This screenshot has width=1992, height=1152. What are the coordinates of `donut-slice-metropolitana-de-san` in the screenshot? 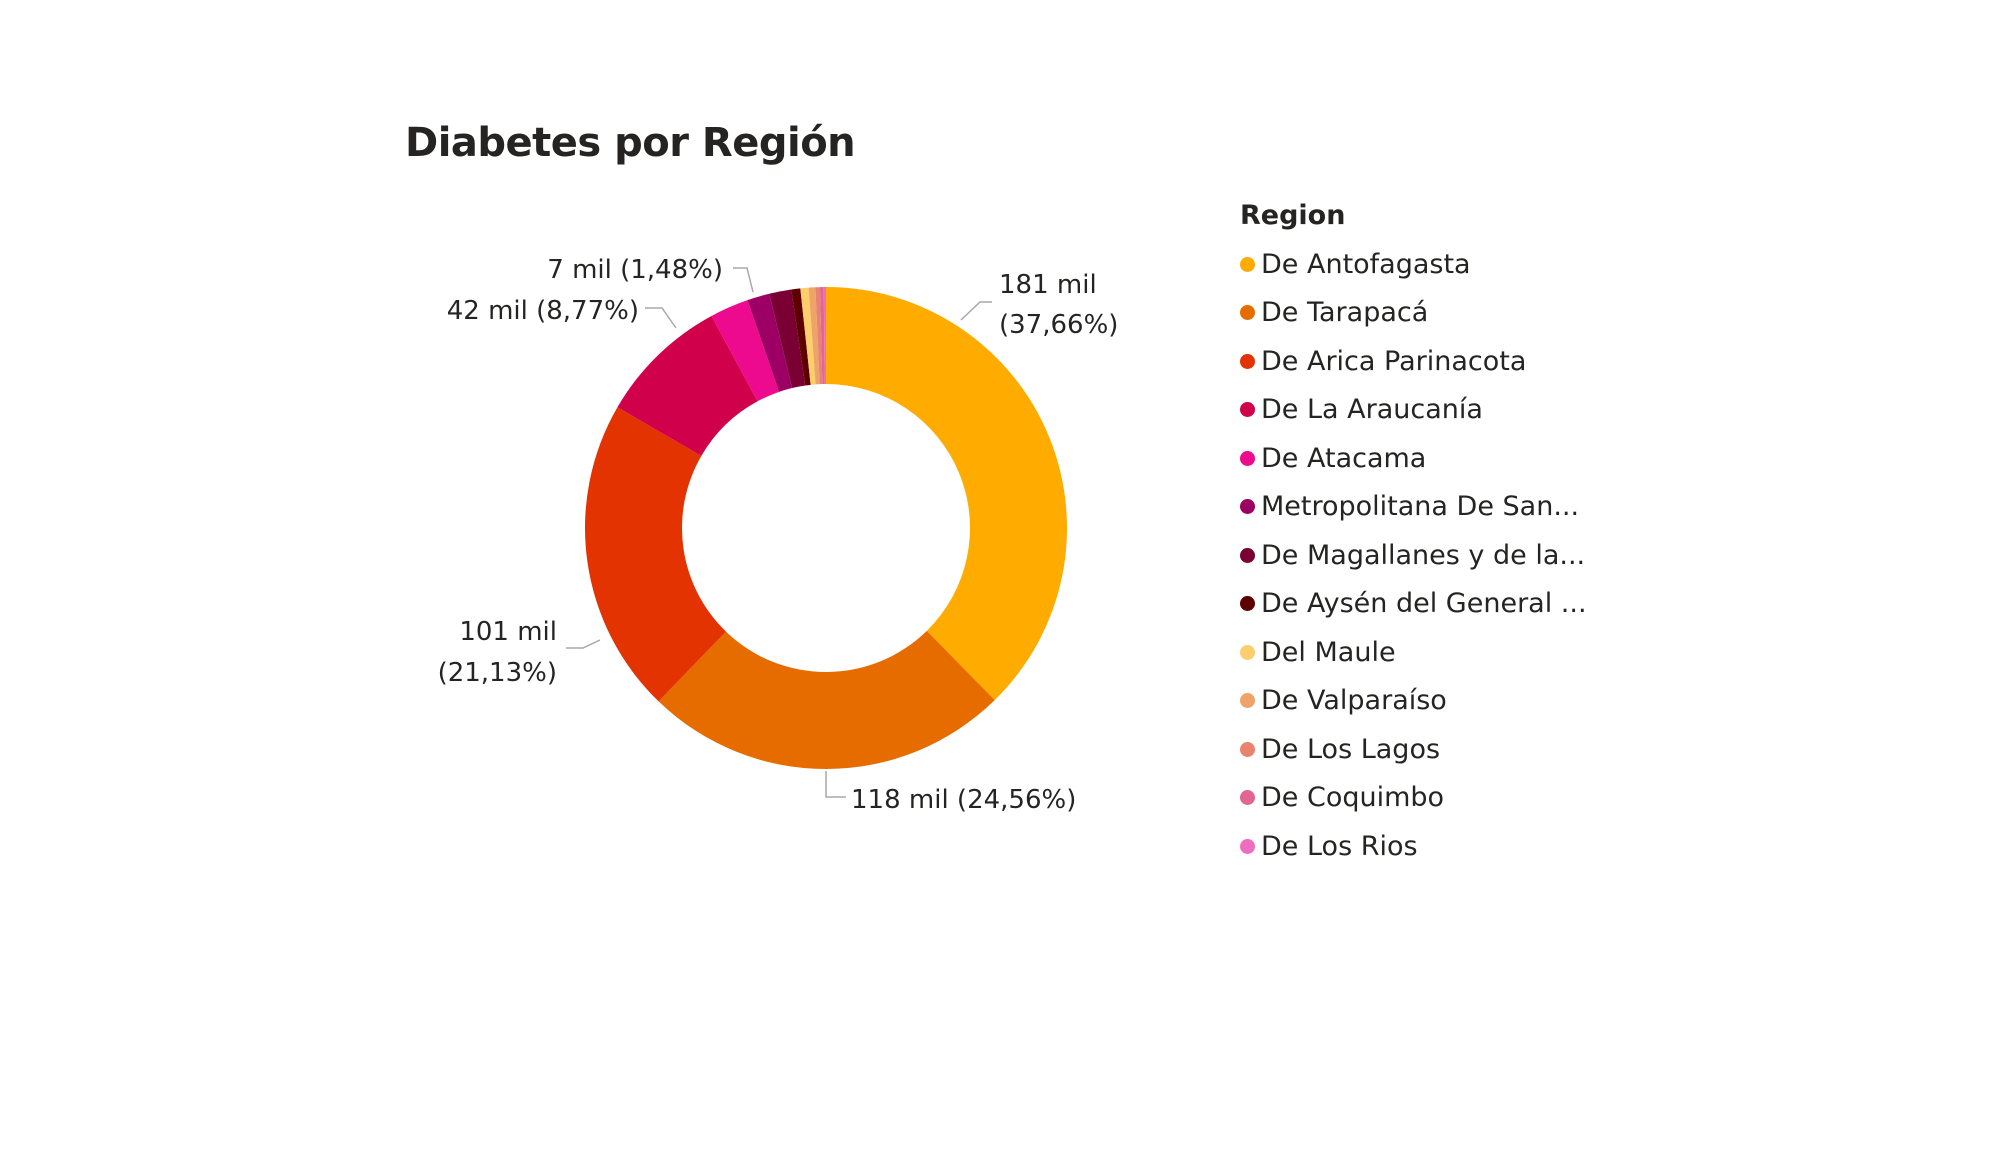 It's located at (770, 342).